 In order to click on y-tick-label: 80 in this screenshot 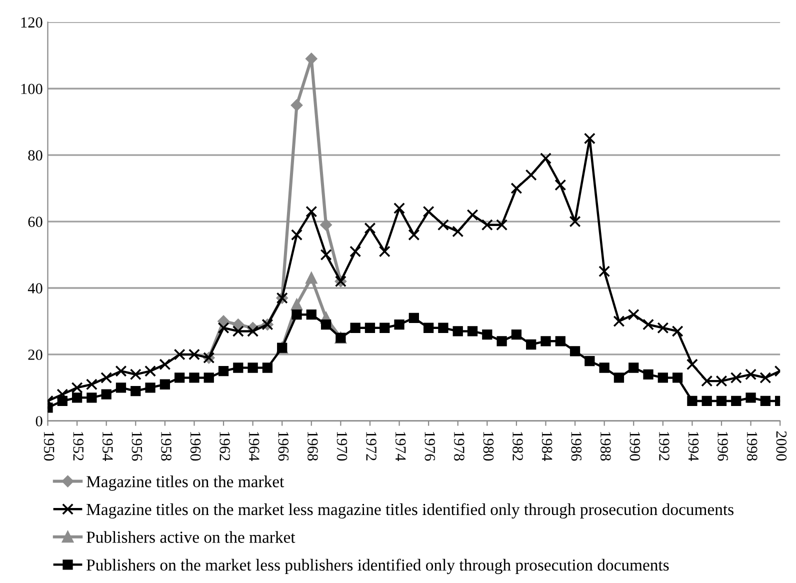, I will do `click(35, 155)`.